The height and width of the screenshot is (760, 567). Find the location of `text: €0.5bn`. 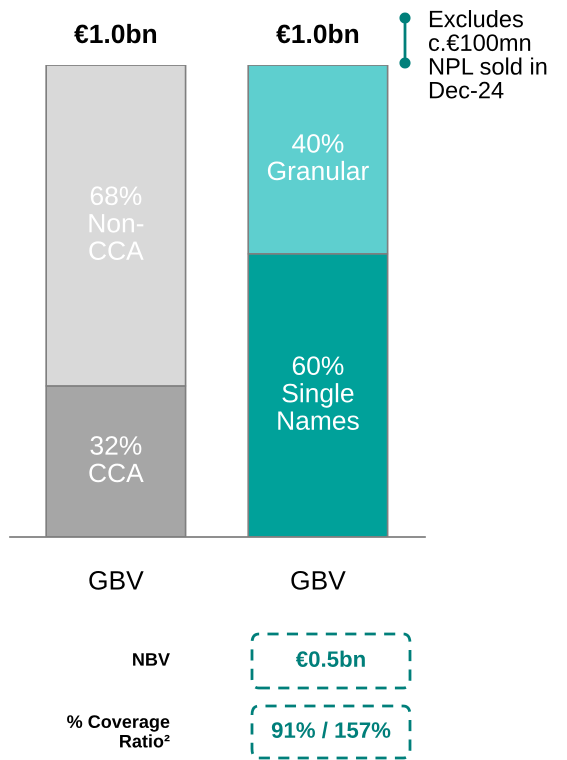

text: €0.5bn is located at coordinates (330, 658).